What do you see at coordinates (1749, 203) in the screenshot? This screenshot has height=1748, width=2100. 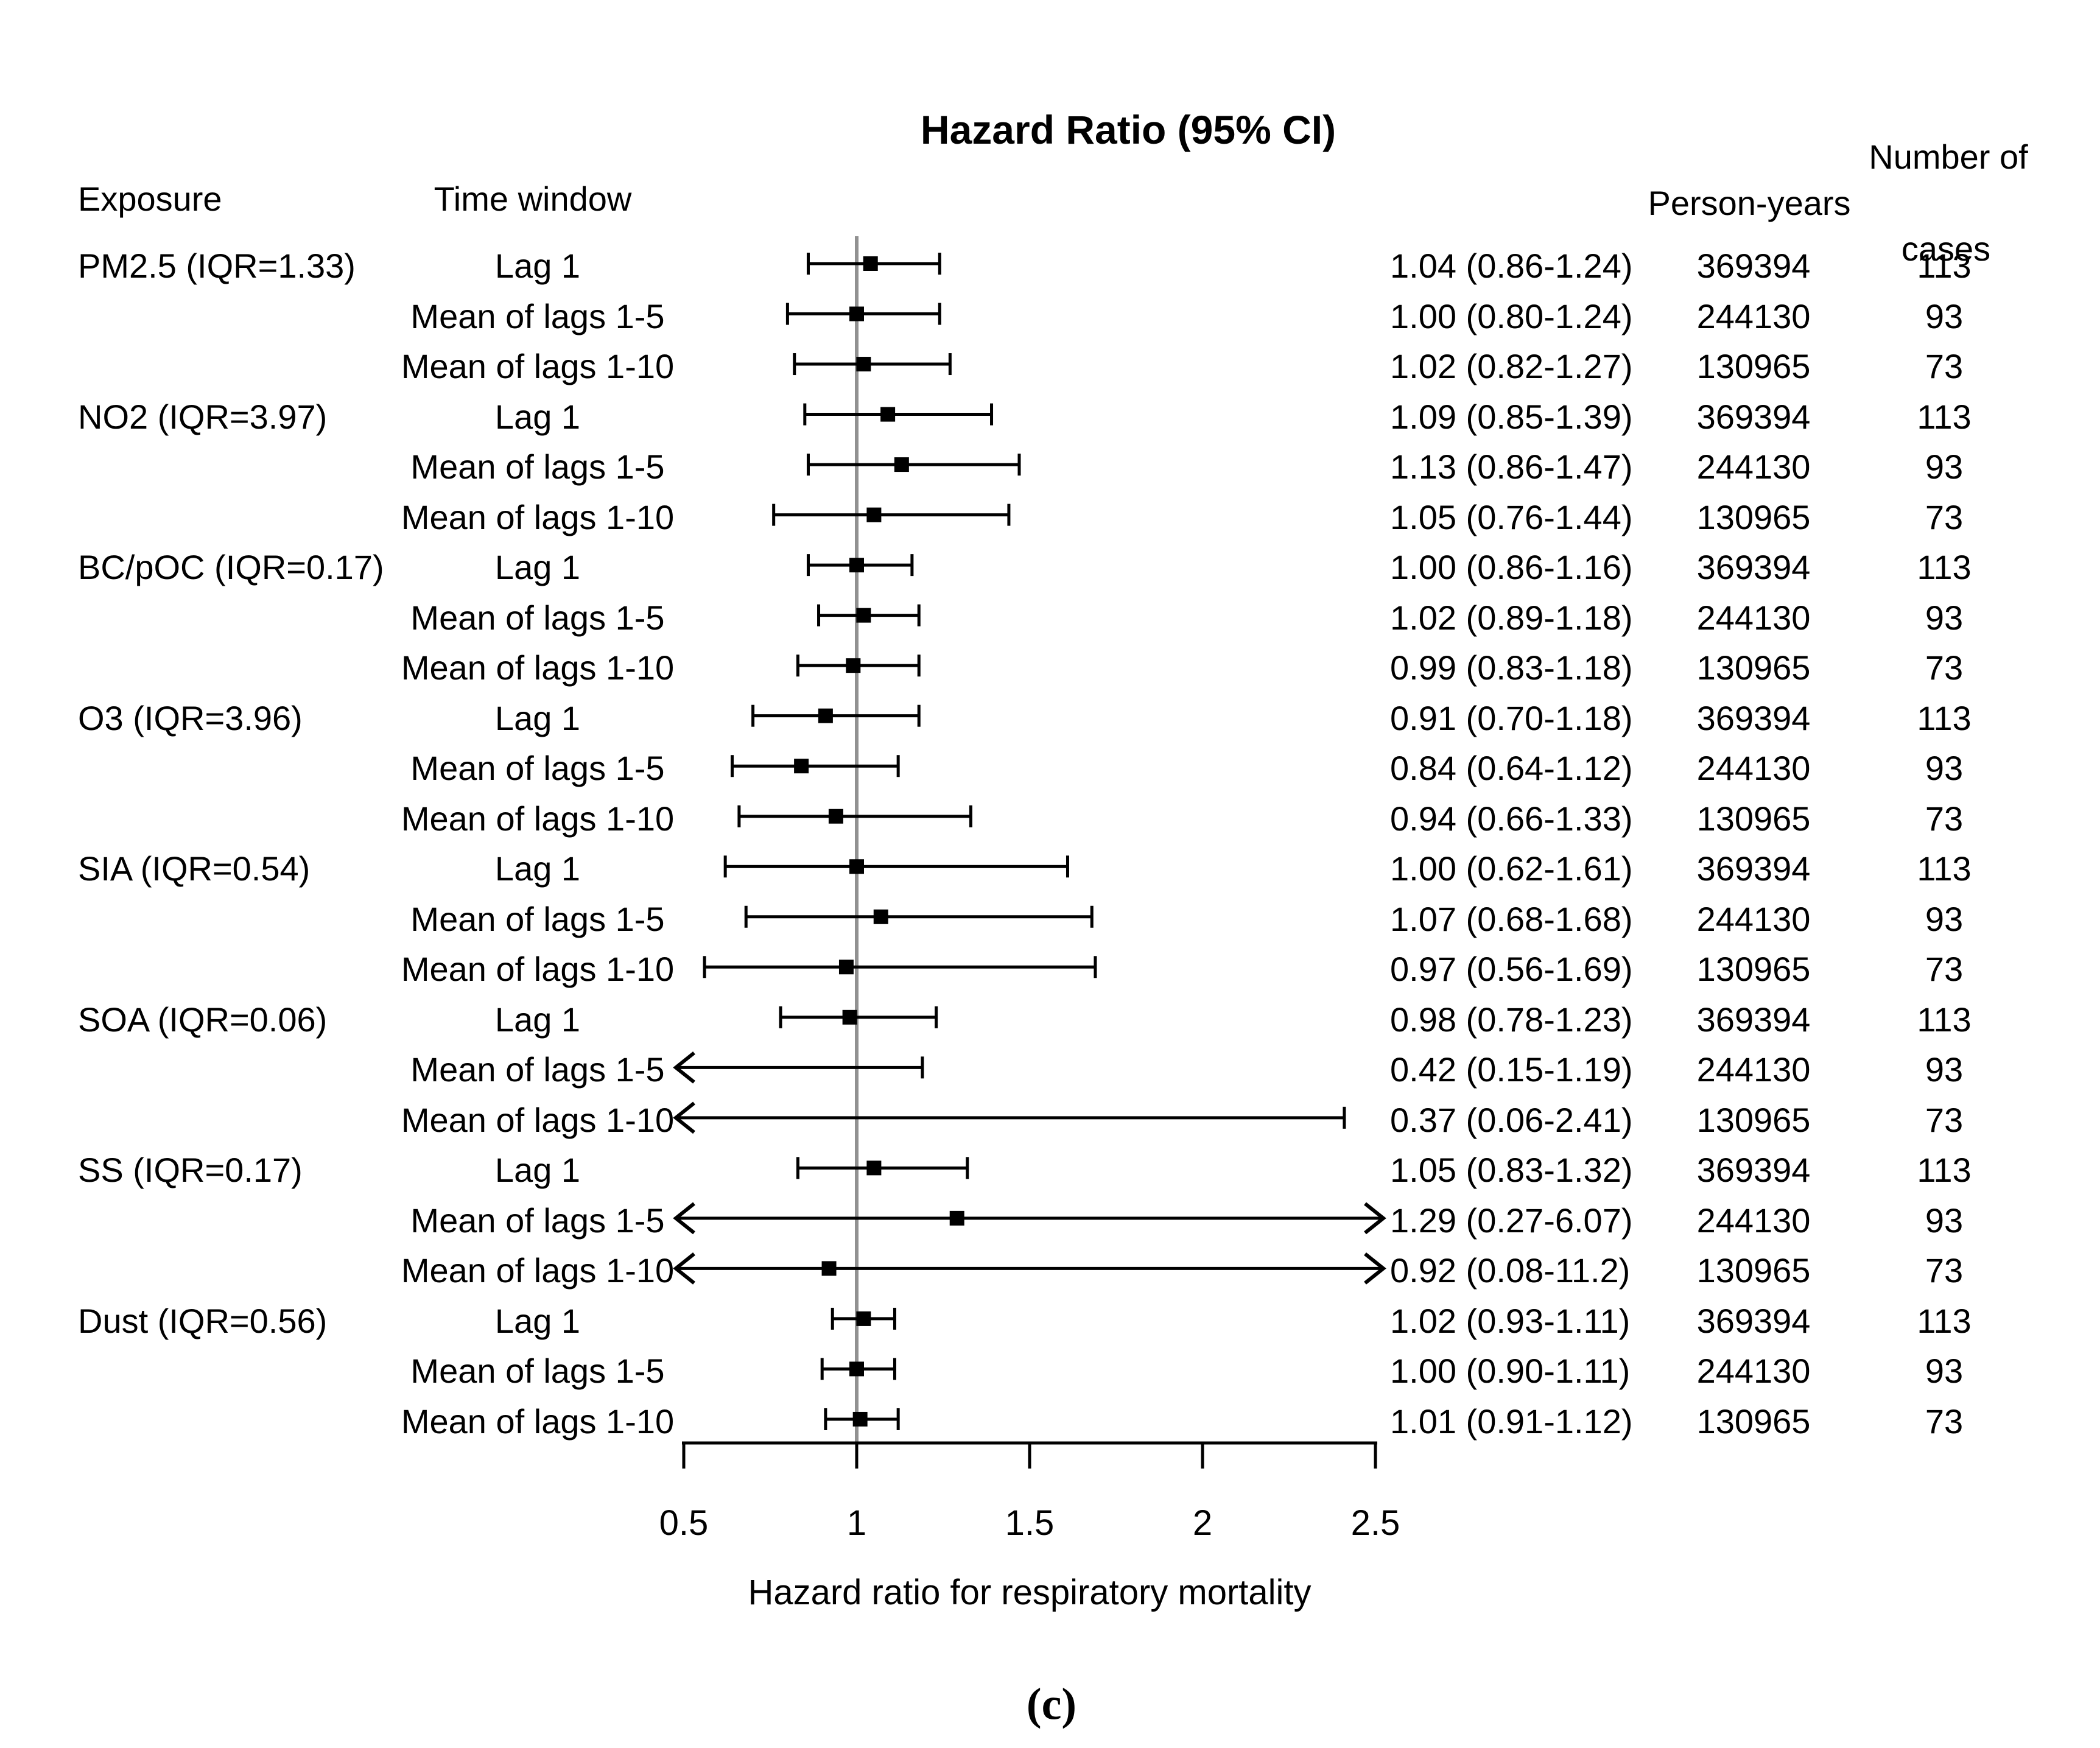 I see `column-header-person-years: Person-years` at bounding box center [1749, 203].